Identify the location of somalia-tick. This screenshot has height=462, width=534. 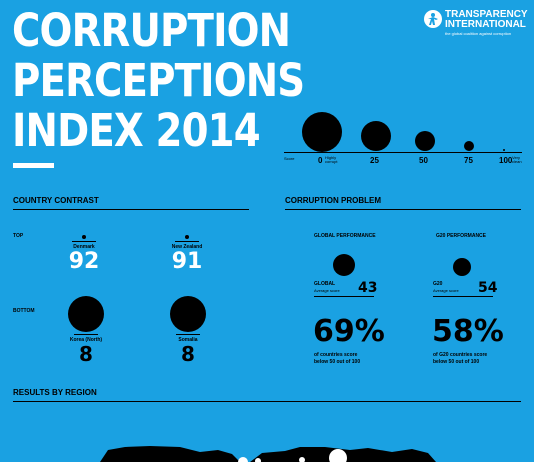
(188, 334).